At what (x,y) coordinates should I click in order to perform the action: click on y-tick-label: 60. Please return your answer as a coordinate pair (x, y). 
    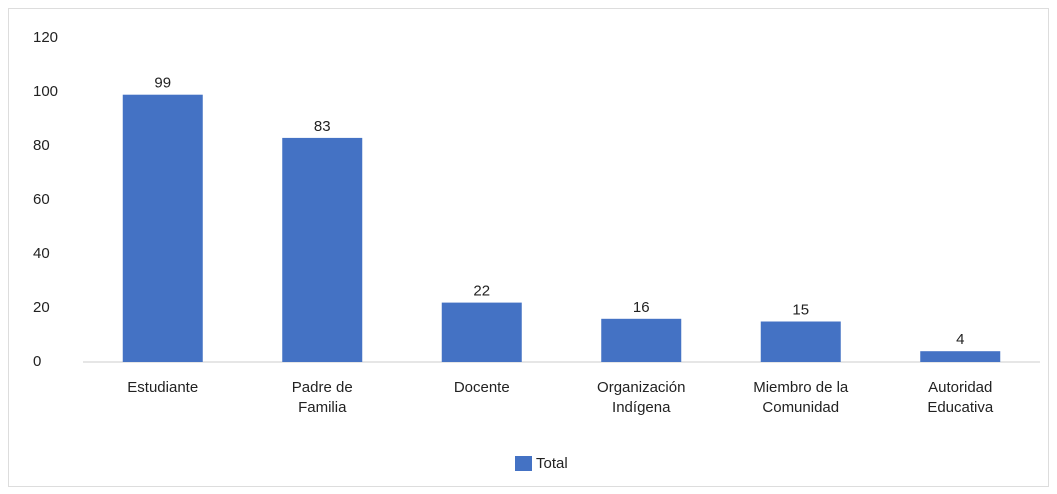
    Looking at the image, I should click on (41, 199).